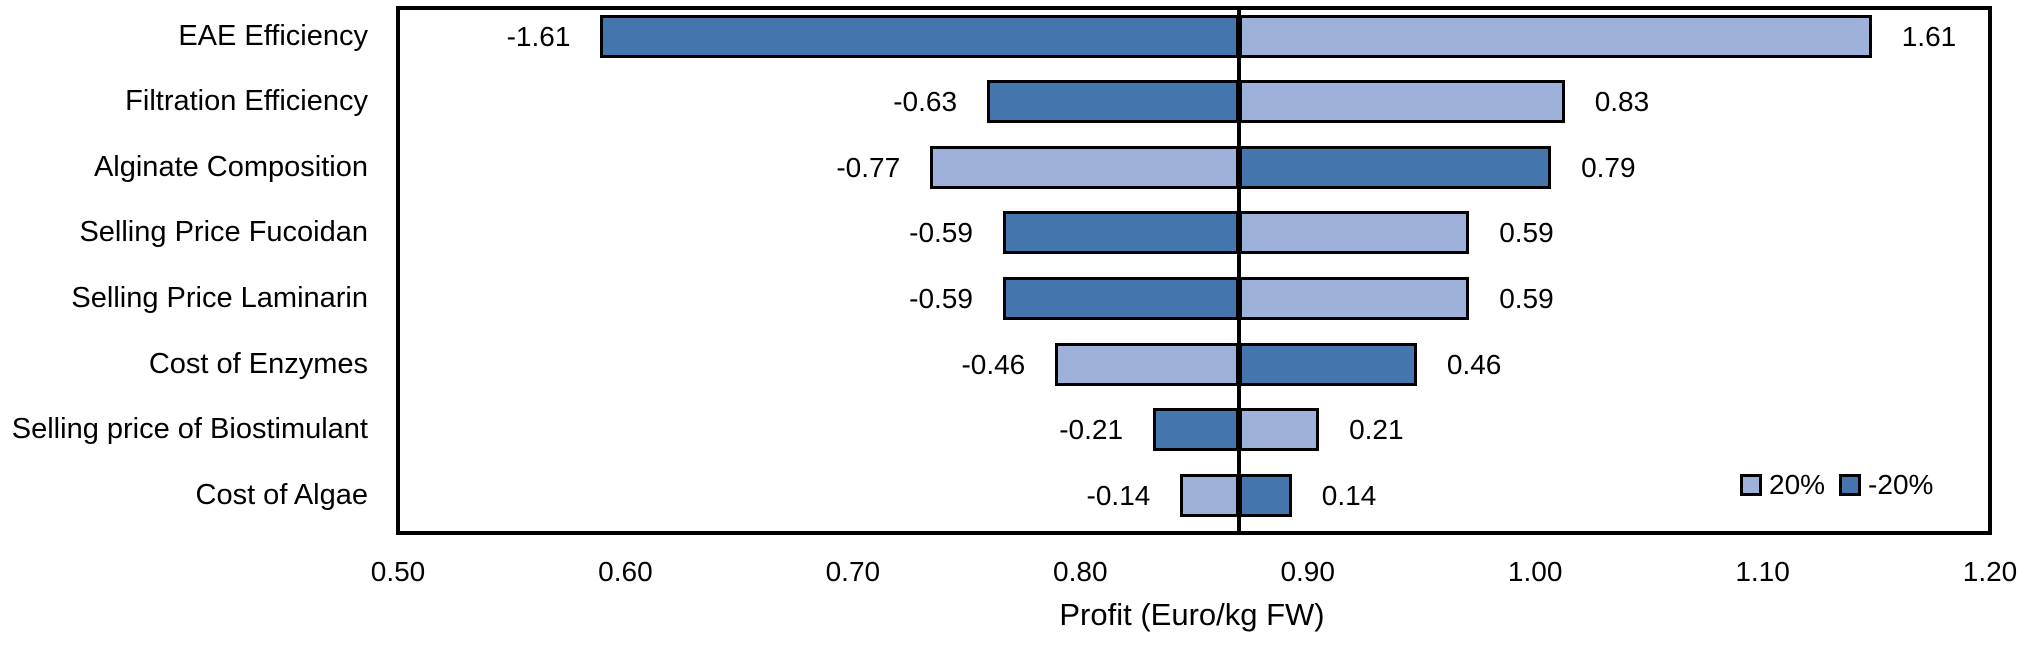 The width and height of the screenshot is (2023, 648). Describe the element at coordinates (219, 298) in the screenshot. I see `category-label: Selling Price Laminarin` at that location.